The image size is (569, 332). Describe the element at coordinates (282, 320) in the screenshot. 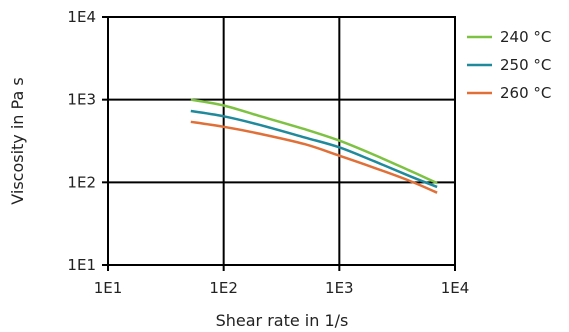

I see `x-axis-title: Shear rate in 1/s` at that location.